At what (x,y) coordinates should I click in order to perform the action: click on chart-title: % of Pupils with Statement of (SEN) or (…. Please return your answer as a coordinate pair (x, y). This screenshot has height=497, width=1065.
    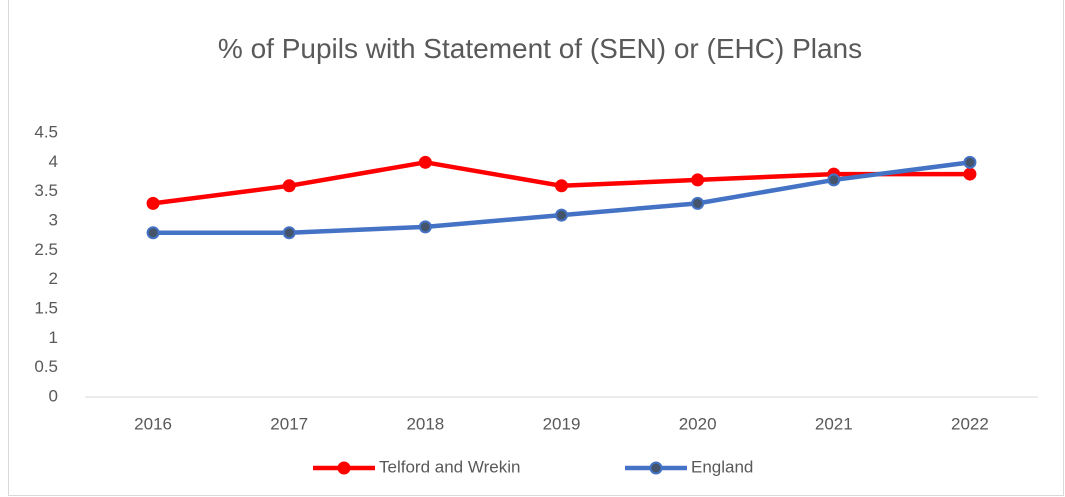
    Looking at the image, I should click on (540, 48).